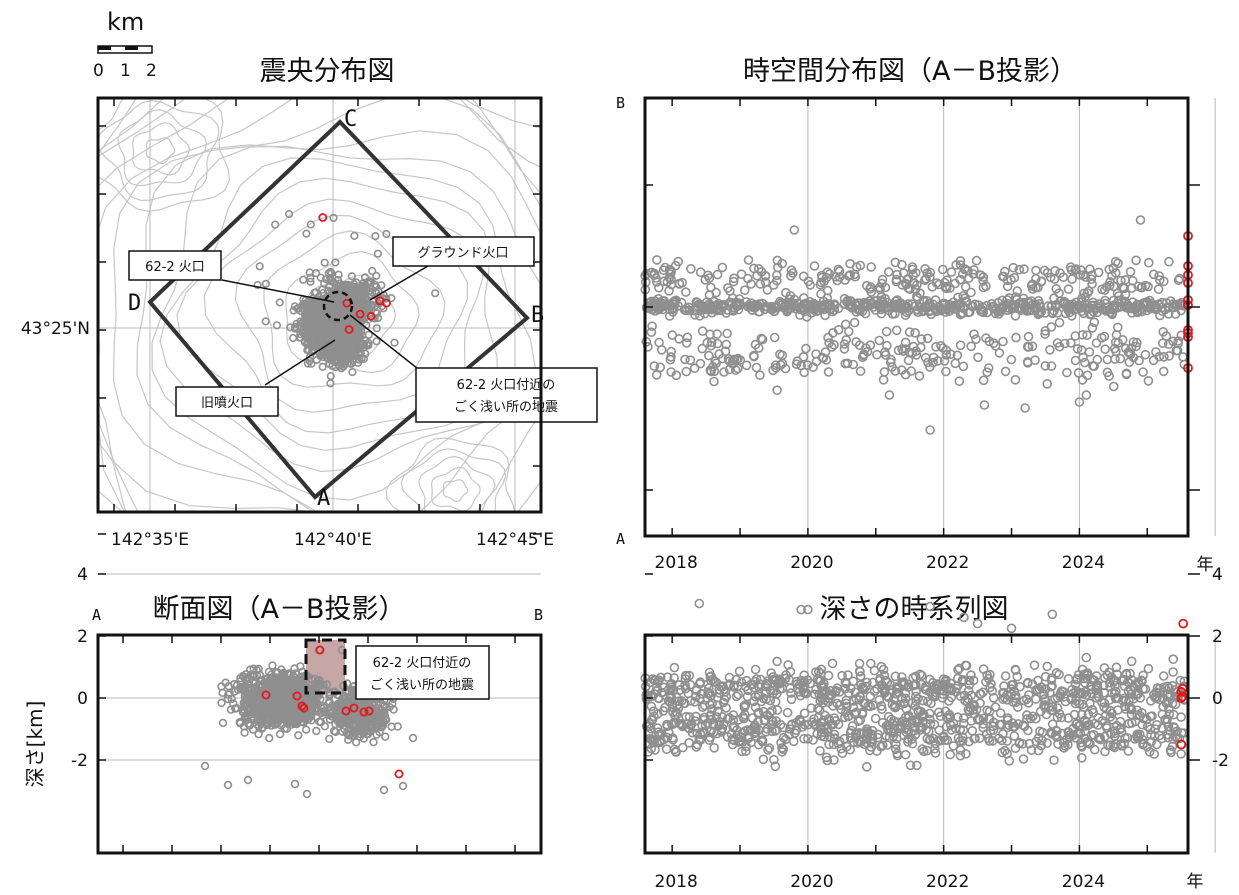 The width and height of the screenshot is (1239, 895). Describe the element at coordinates (515, 540) in the screenshot. I see `map-x-tick-label: 142°45'E` at that location.